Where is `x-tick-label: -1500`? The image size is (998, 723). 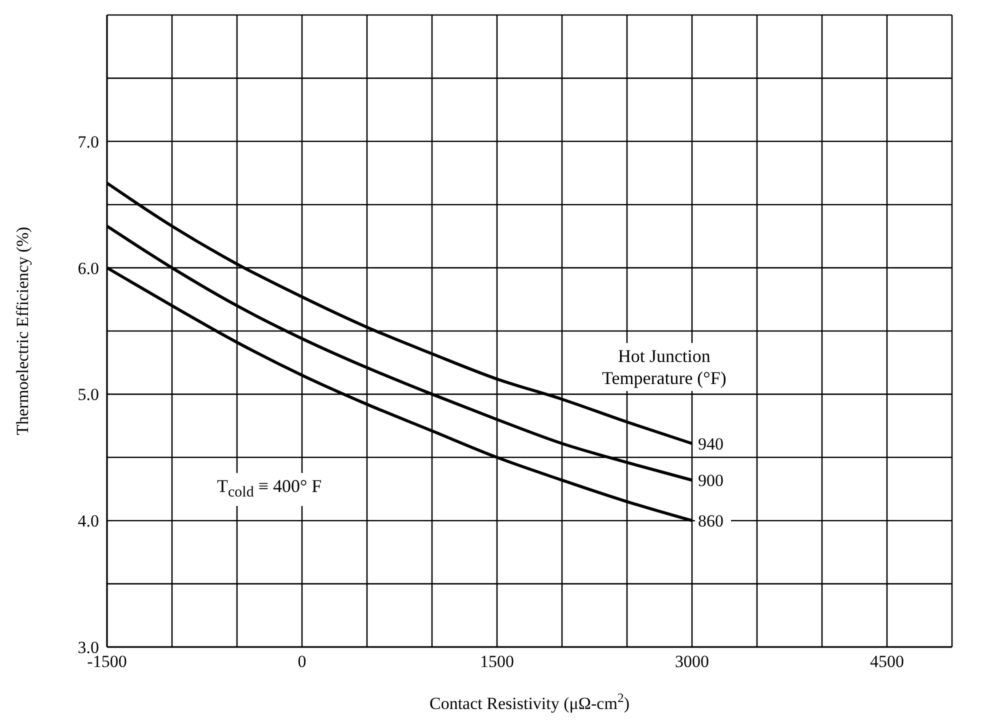
x-tick-label: -1500 is located at coordinates (107, 662).